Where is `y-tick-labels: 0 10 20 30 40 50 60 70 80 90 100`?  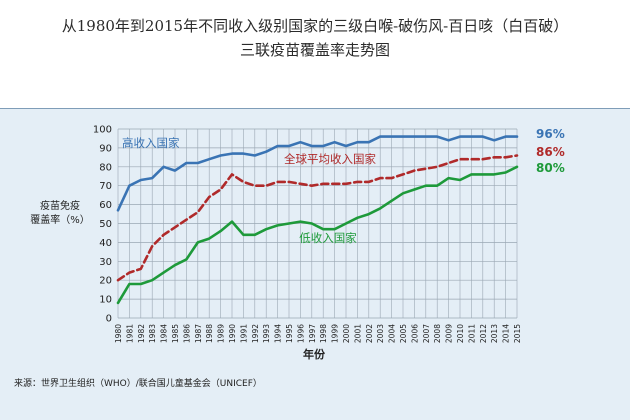 y-tick-labels: 0 10 20 30 40 50 60 70 80 90 100 is located at coordinates (102, 225).